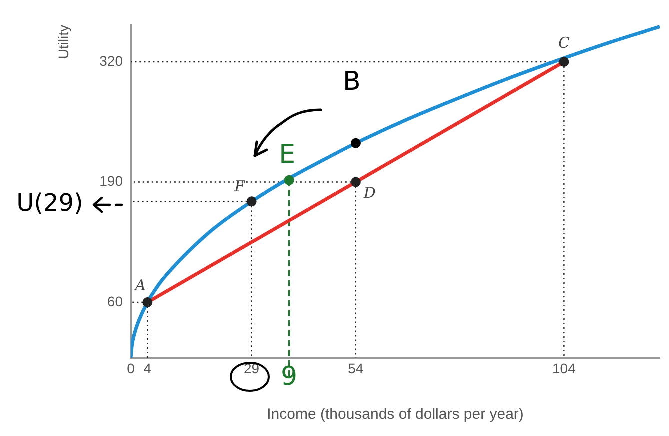 This screenshot has height=436, width=669. I want to click on x-tick-label: 54, so click(356, 368).